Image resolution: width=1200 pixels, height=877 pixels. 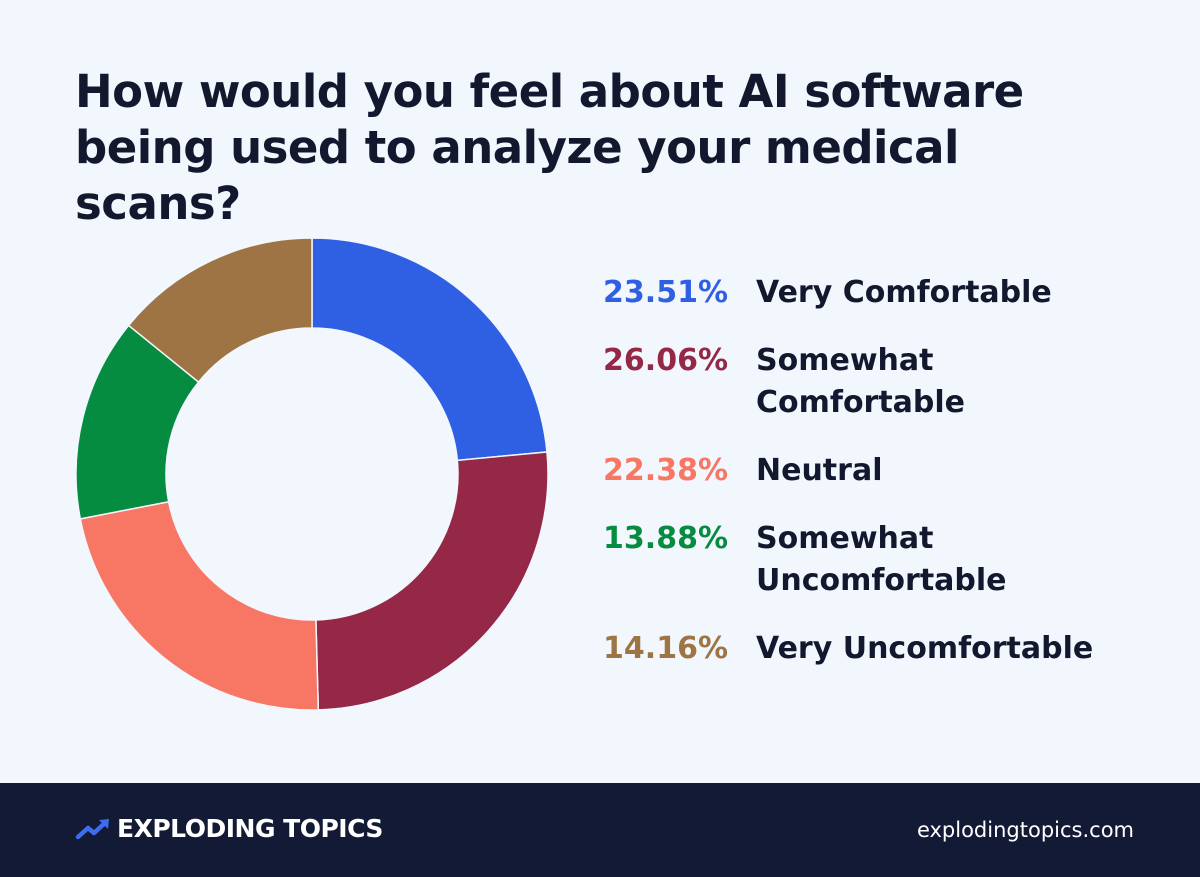 I want to click on legend-item-somewhat-uncomfortable: 13.88% Somewhat Uncomfortable, so click(x=853, y=560).